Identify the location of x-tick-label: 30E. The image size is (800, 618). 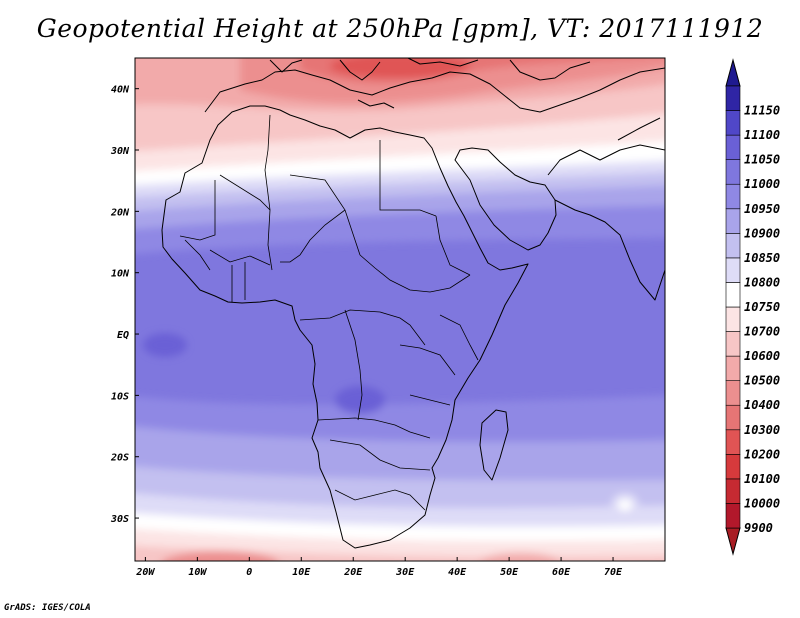
(405, 572).